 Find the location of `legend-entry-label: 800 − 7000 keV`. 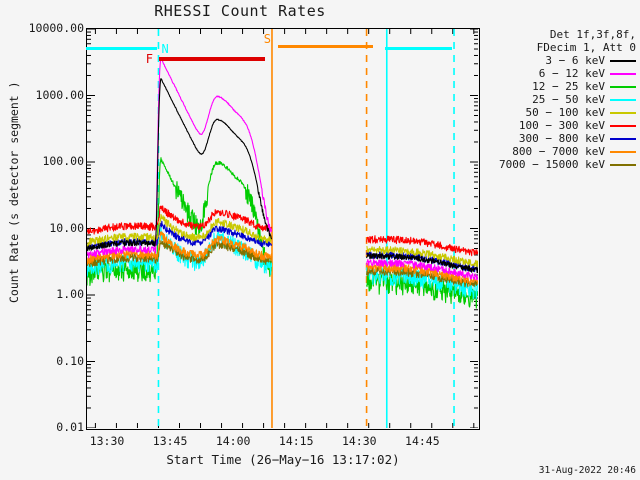

legend-entry-label: 800 − 7000 keV is located at coordinates (558, 151).